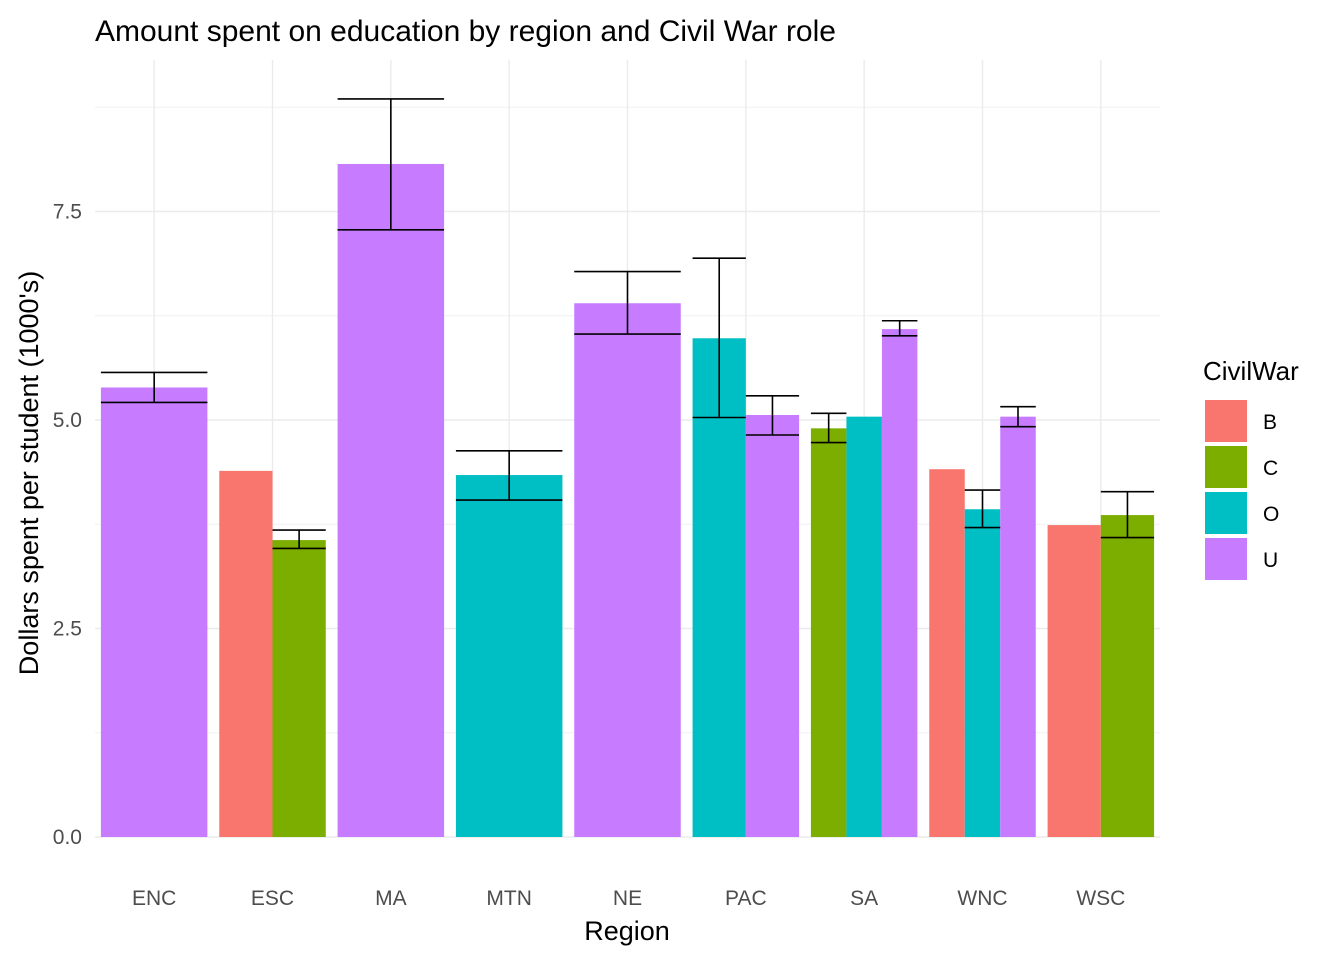 The width and height of the screenshot is (1344, 960). I want to click on error-bar-pac-u, so click(772, 415).